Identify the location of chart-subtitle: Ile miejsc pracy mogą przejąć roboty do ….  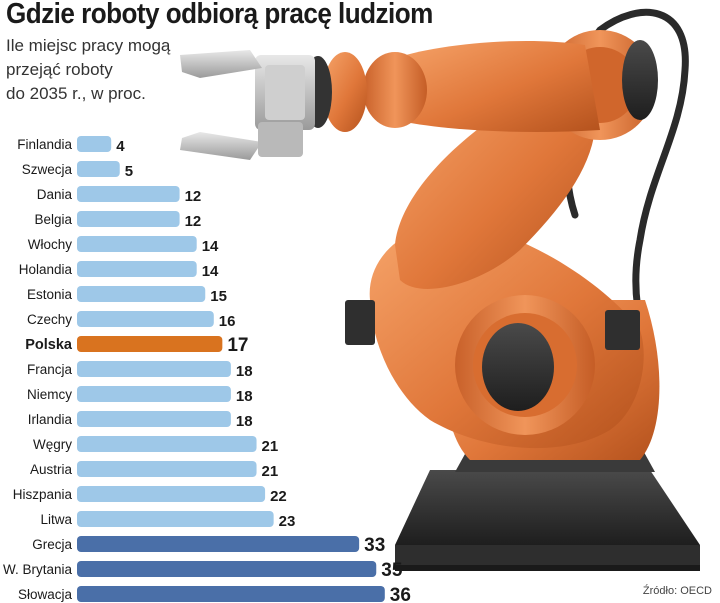
(88, 69).